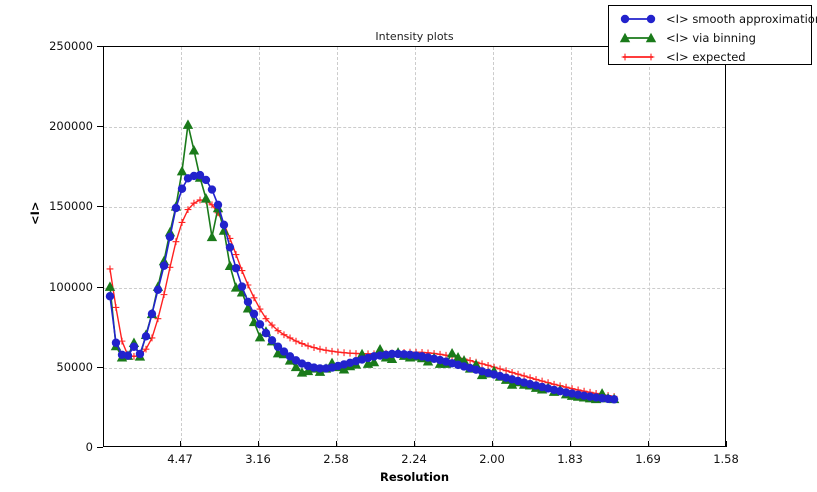 This screenshot has height=492, width=817. I want to click on y-axis-title: <I>, so click(35, 213).